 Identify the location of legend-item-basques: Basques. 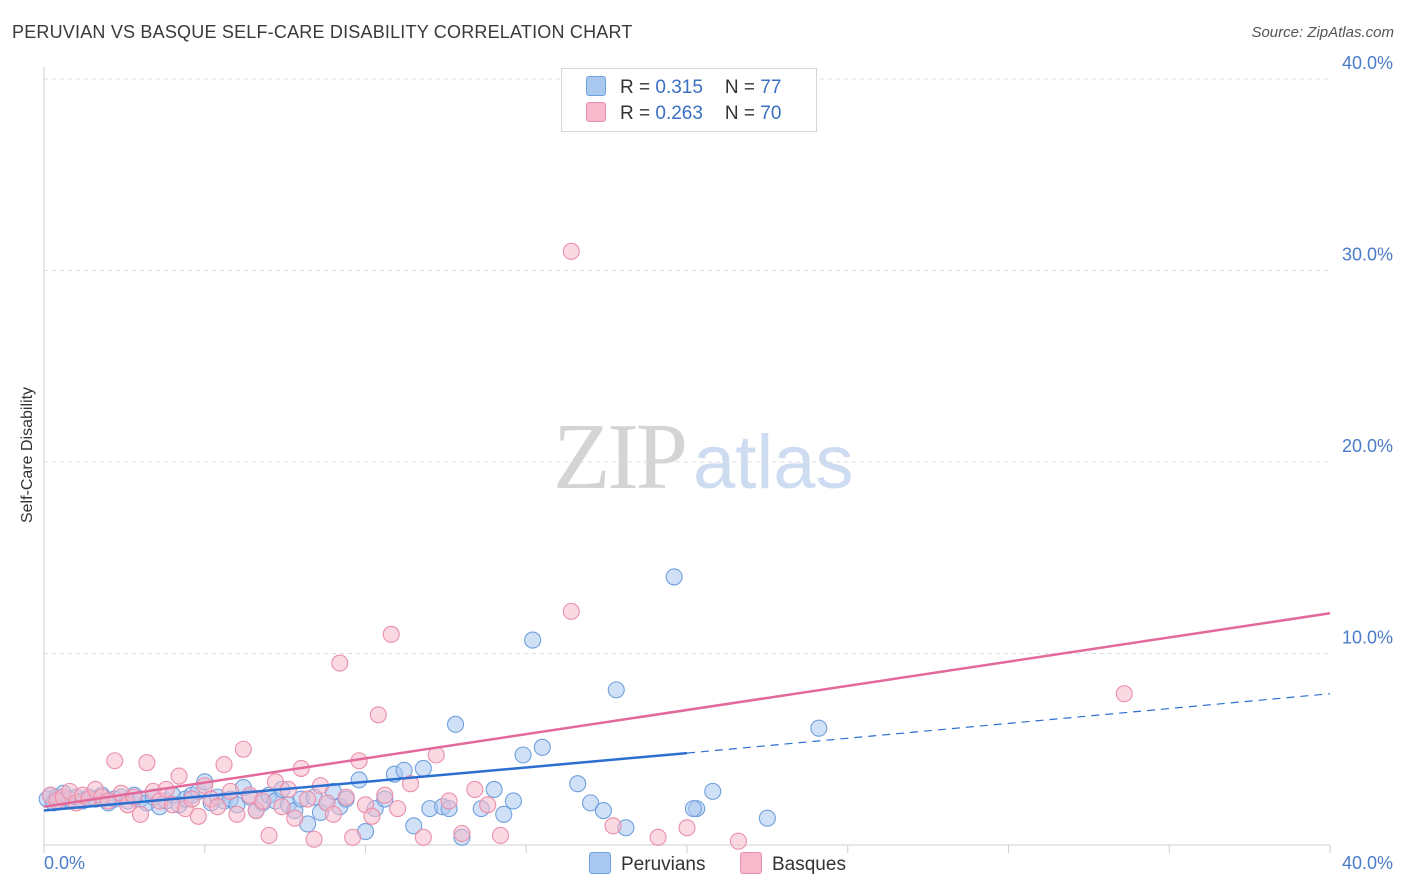
(793, 864).